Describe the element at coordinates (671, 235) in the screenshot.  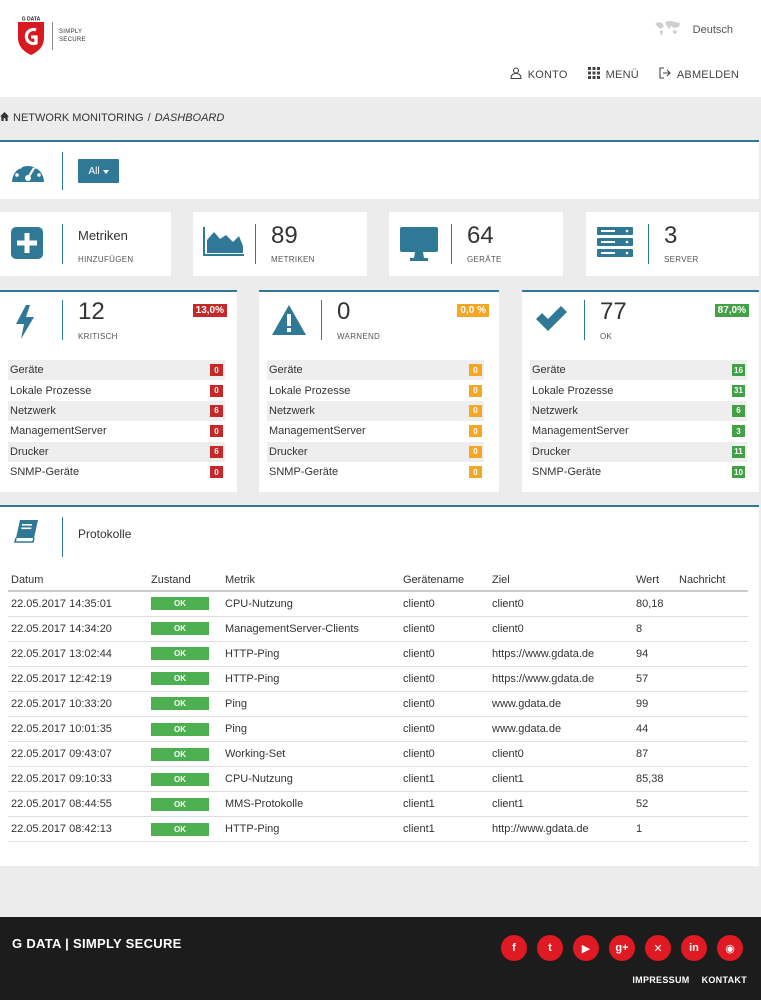
I see `card-value: 3` at that location.